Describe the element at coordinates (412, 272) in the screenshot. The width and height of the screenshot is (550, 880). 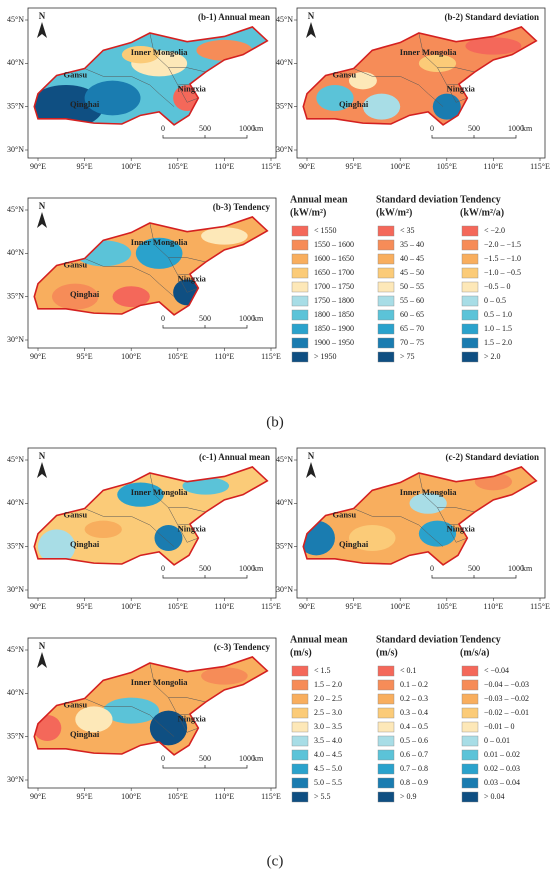
I see `legend-label: 45 – 50` at that location.